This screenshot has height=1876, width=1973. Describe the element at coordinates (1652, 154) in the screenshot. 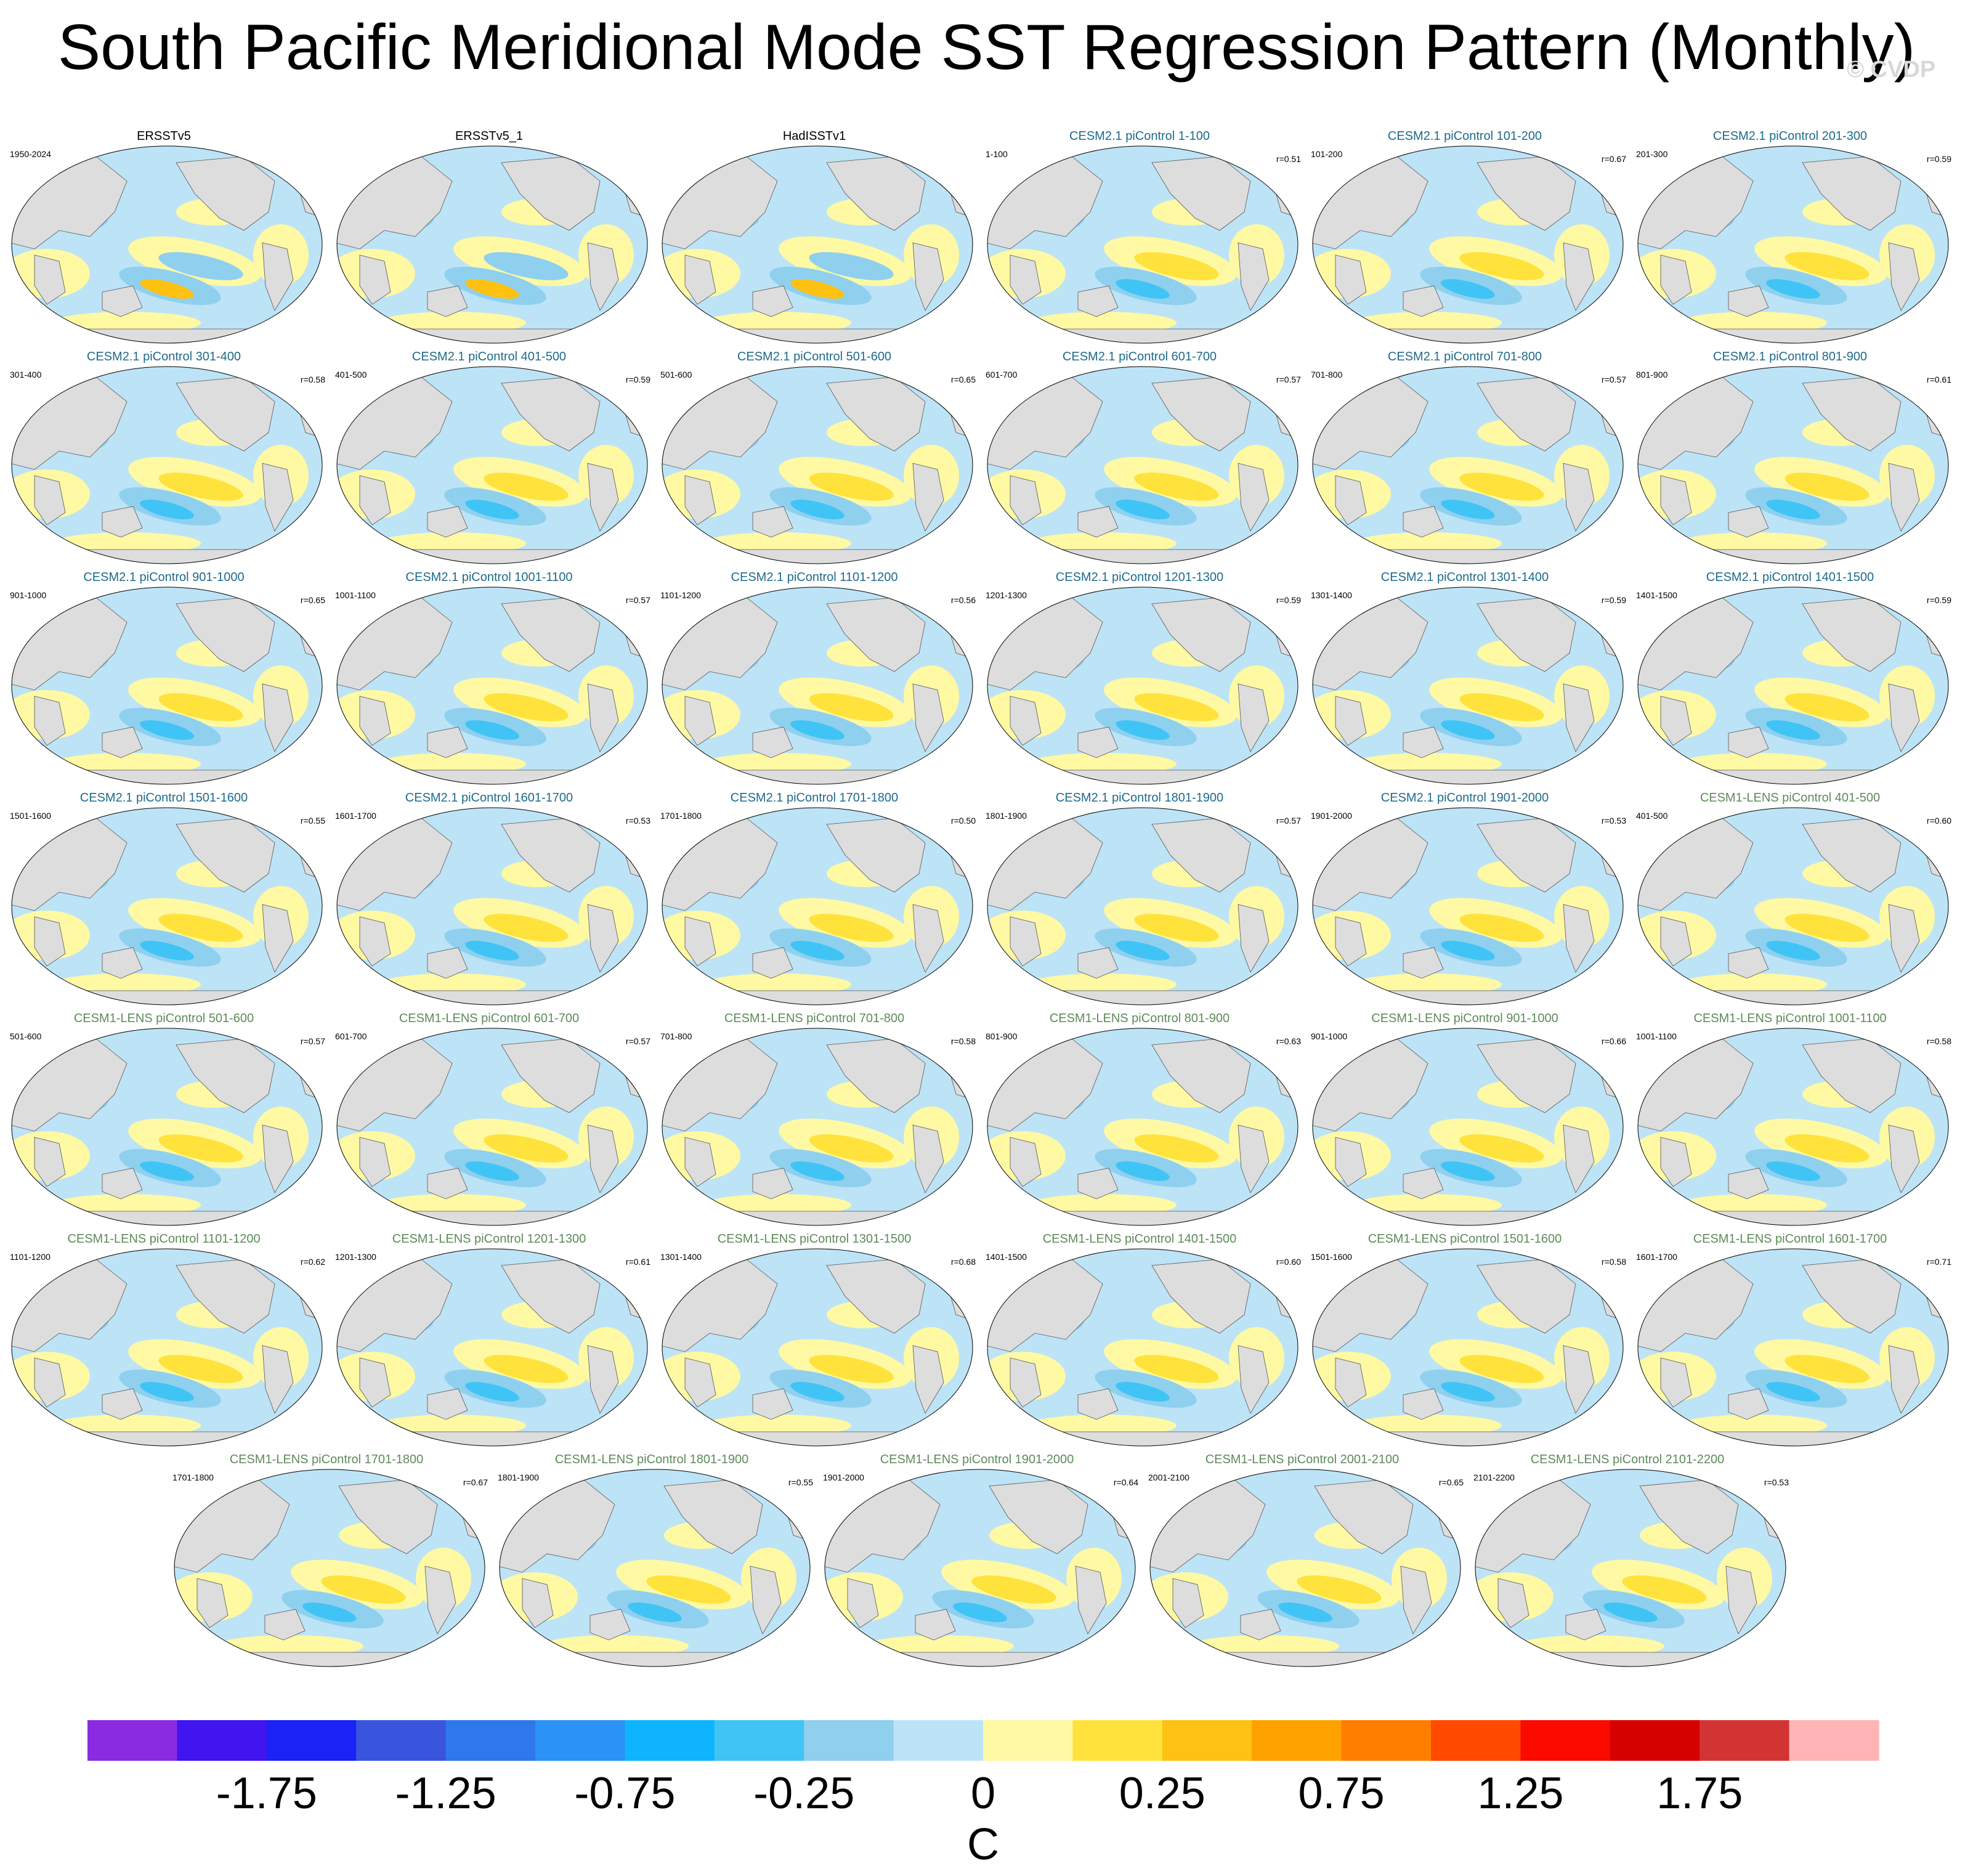

I see `panel-period-label: 201-300` at that location.